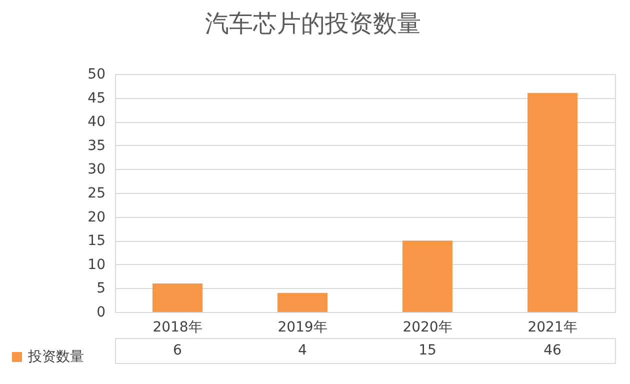 Image resolution: width=630 pixels, height=384 pixels. What do you see at coordinates (177, 350) in the screenshot?
I see `data-label: 6` at bounding box center [177, 350].